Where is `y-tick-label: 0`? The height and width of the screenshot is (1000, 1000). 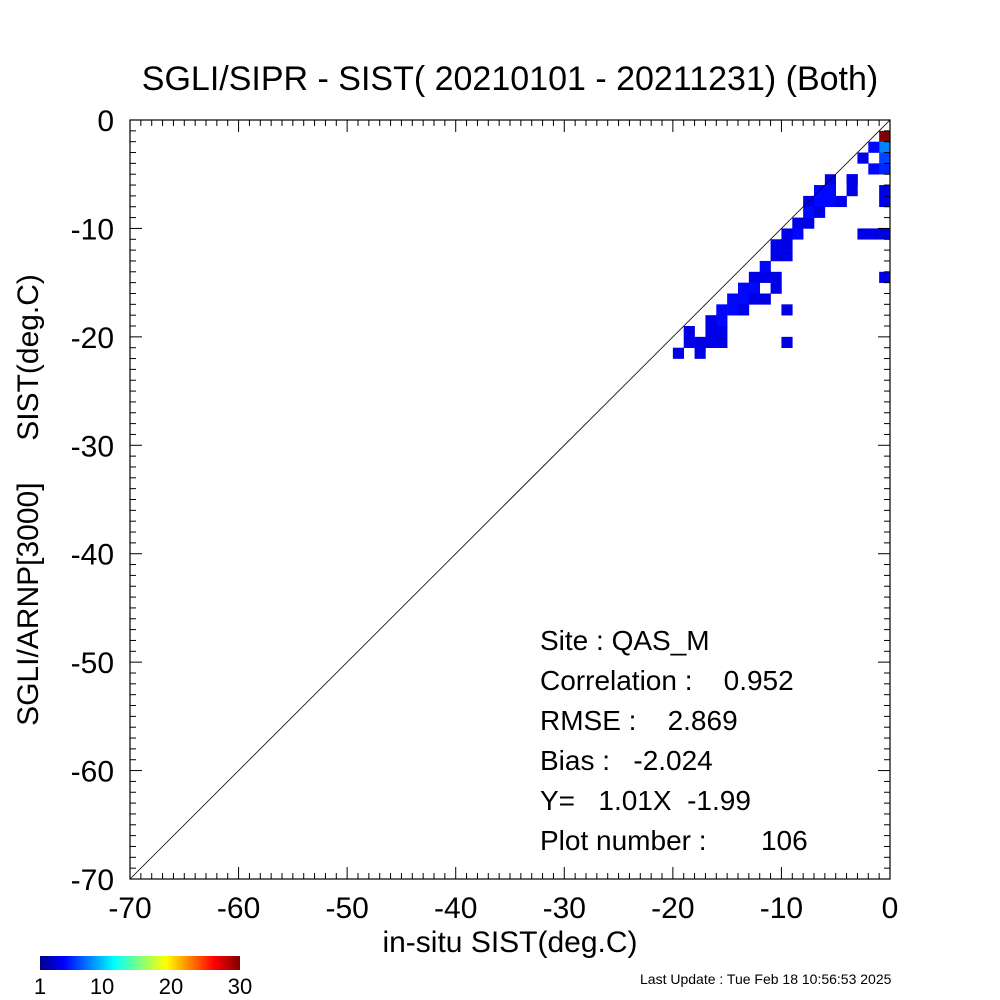
y-tick-label: 0 is located at coordinates (105, 121).